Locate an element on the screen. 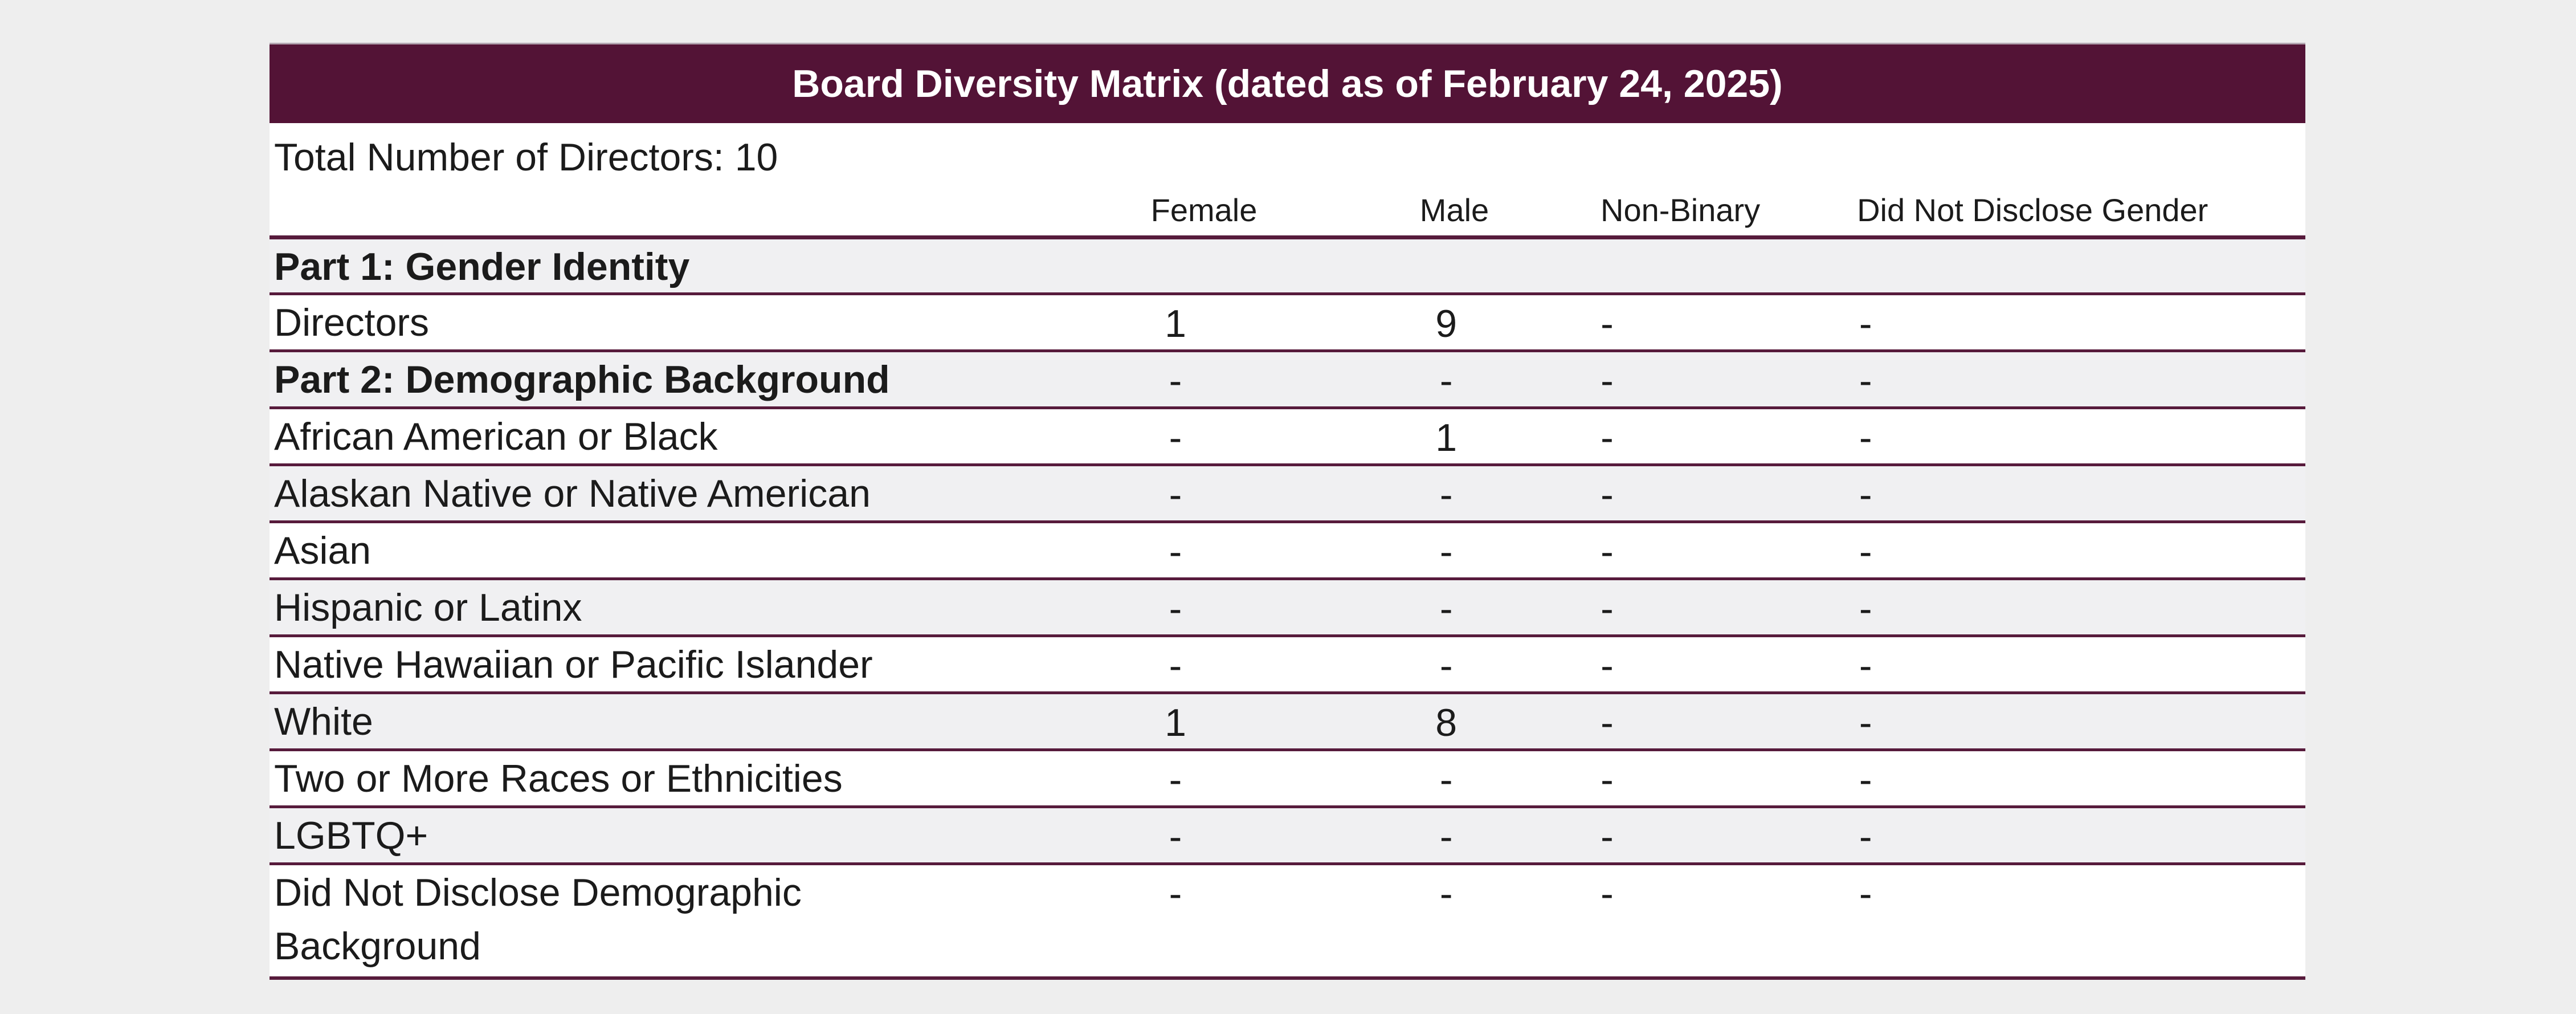 The image size is (2576, 1014). row-label: Alaskan Native or Native American is located at coordinates (573, 493).